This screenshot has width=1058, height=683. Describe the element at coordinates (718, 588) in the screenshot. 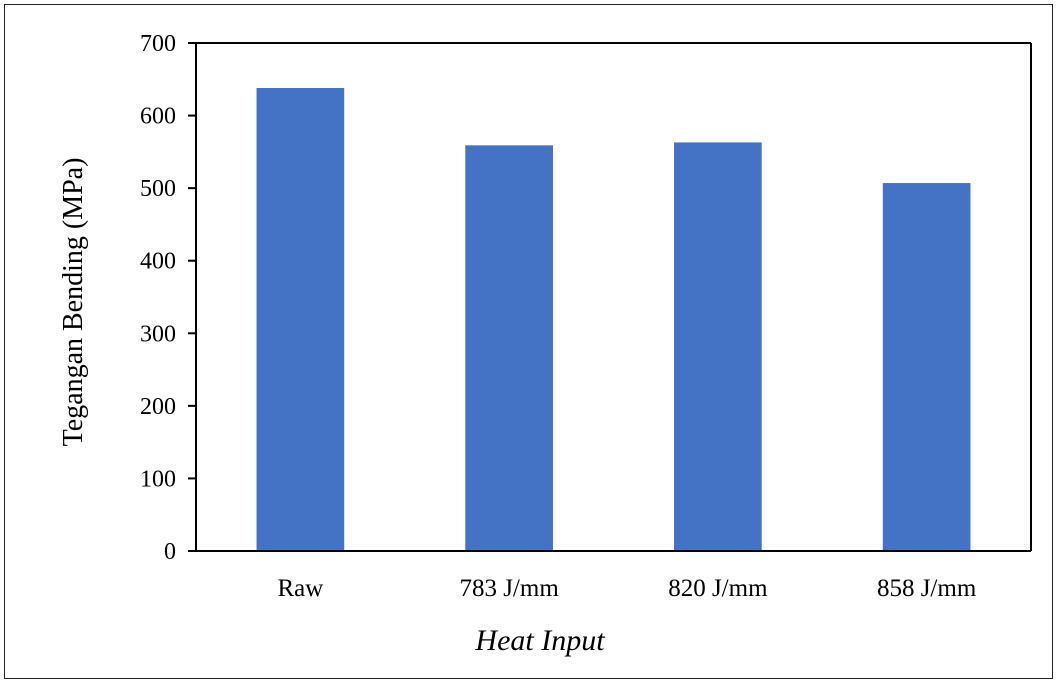

I see `x-category-label: 820 J/mm` at that location.